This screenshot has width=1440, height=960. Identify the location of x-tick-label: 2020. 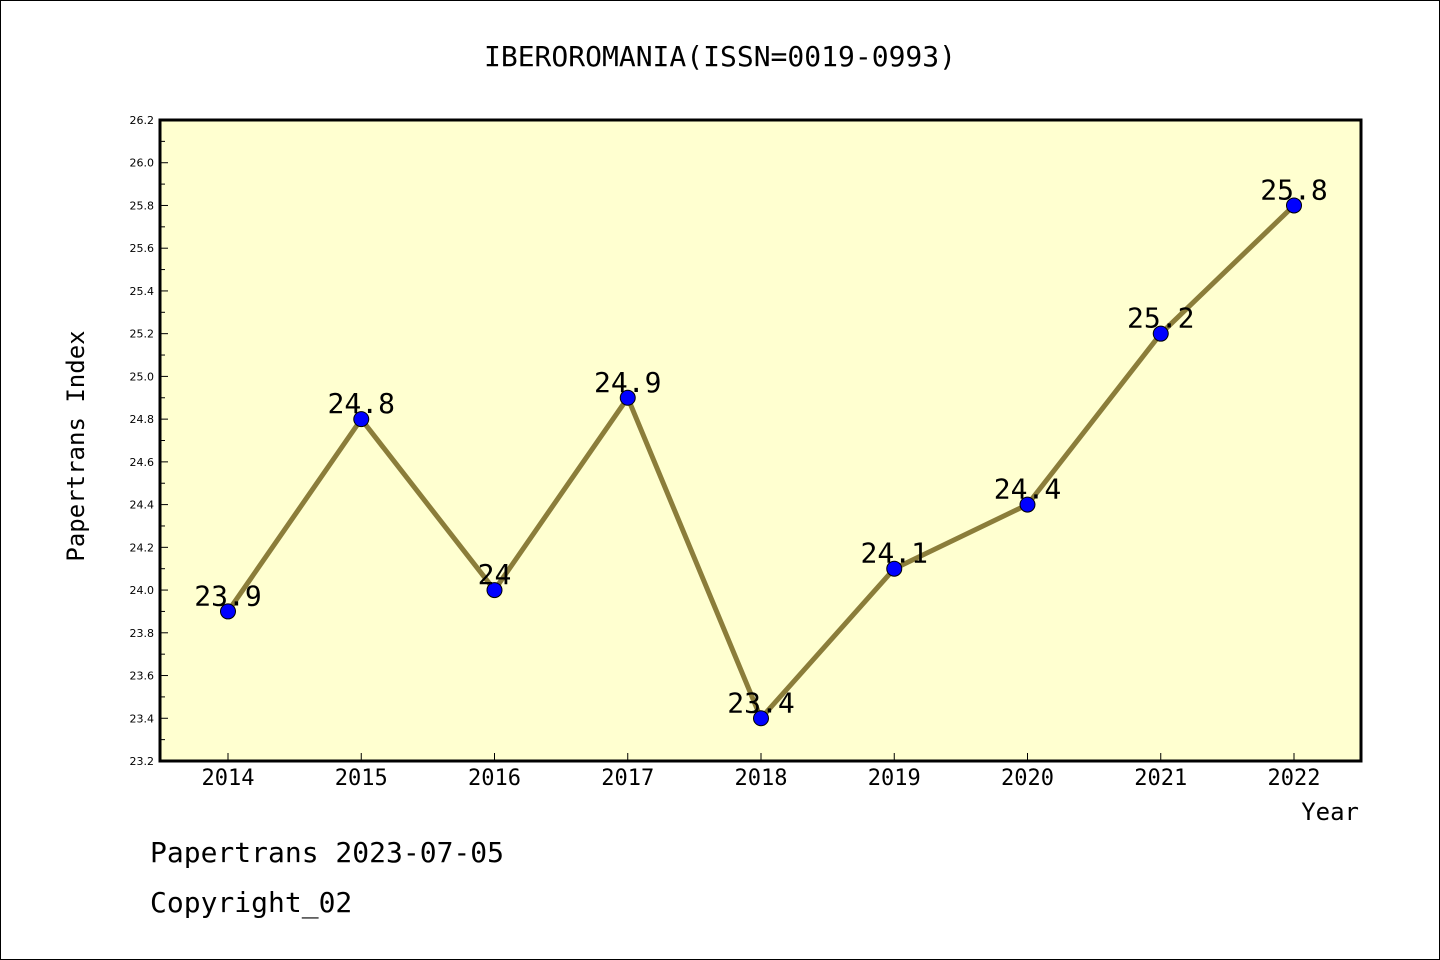
(1027, 778).